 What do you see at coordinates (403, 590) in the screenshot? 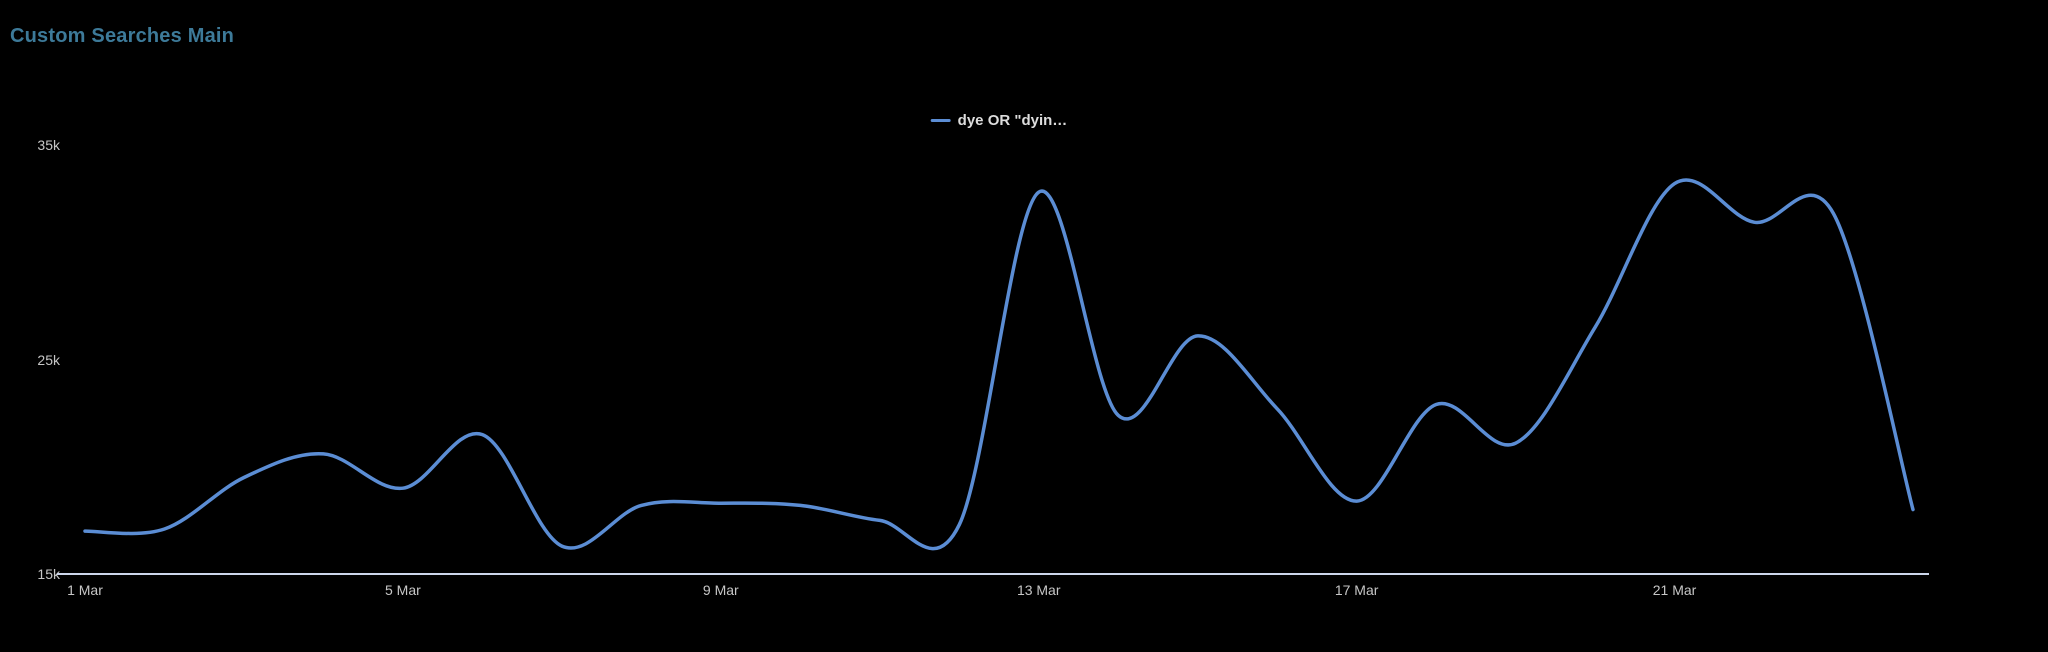
I see `x-axis-tick-label: 5 Mar` at bounding box center [403, 590].